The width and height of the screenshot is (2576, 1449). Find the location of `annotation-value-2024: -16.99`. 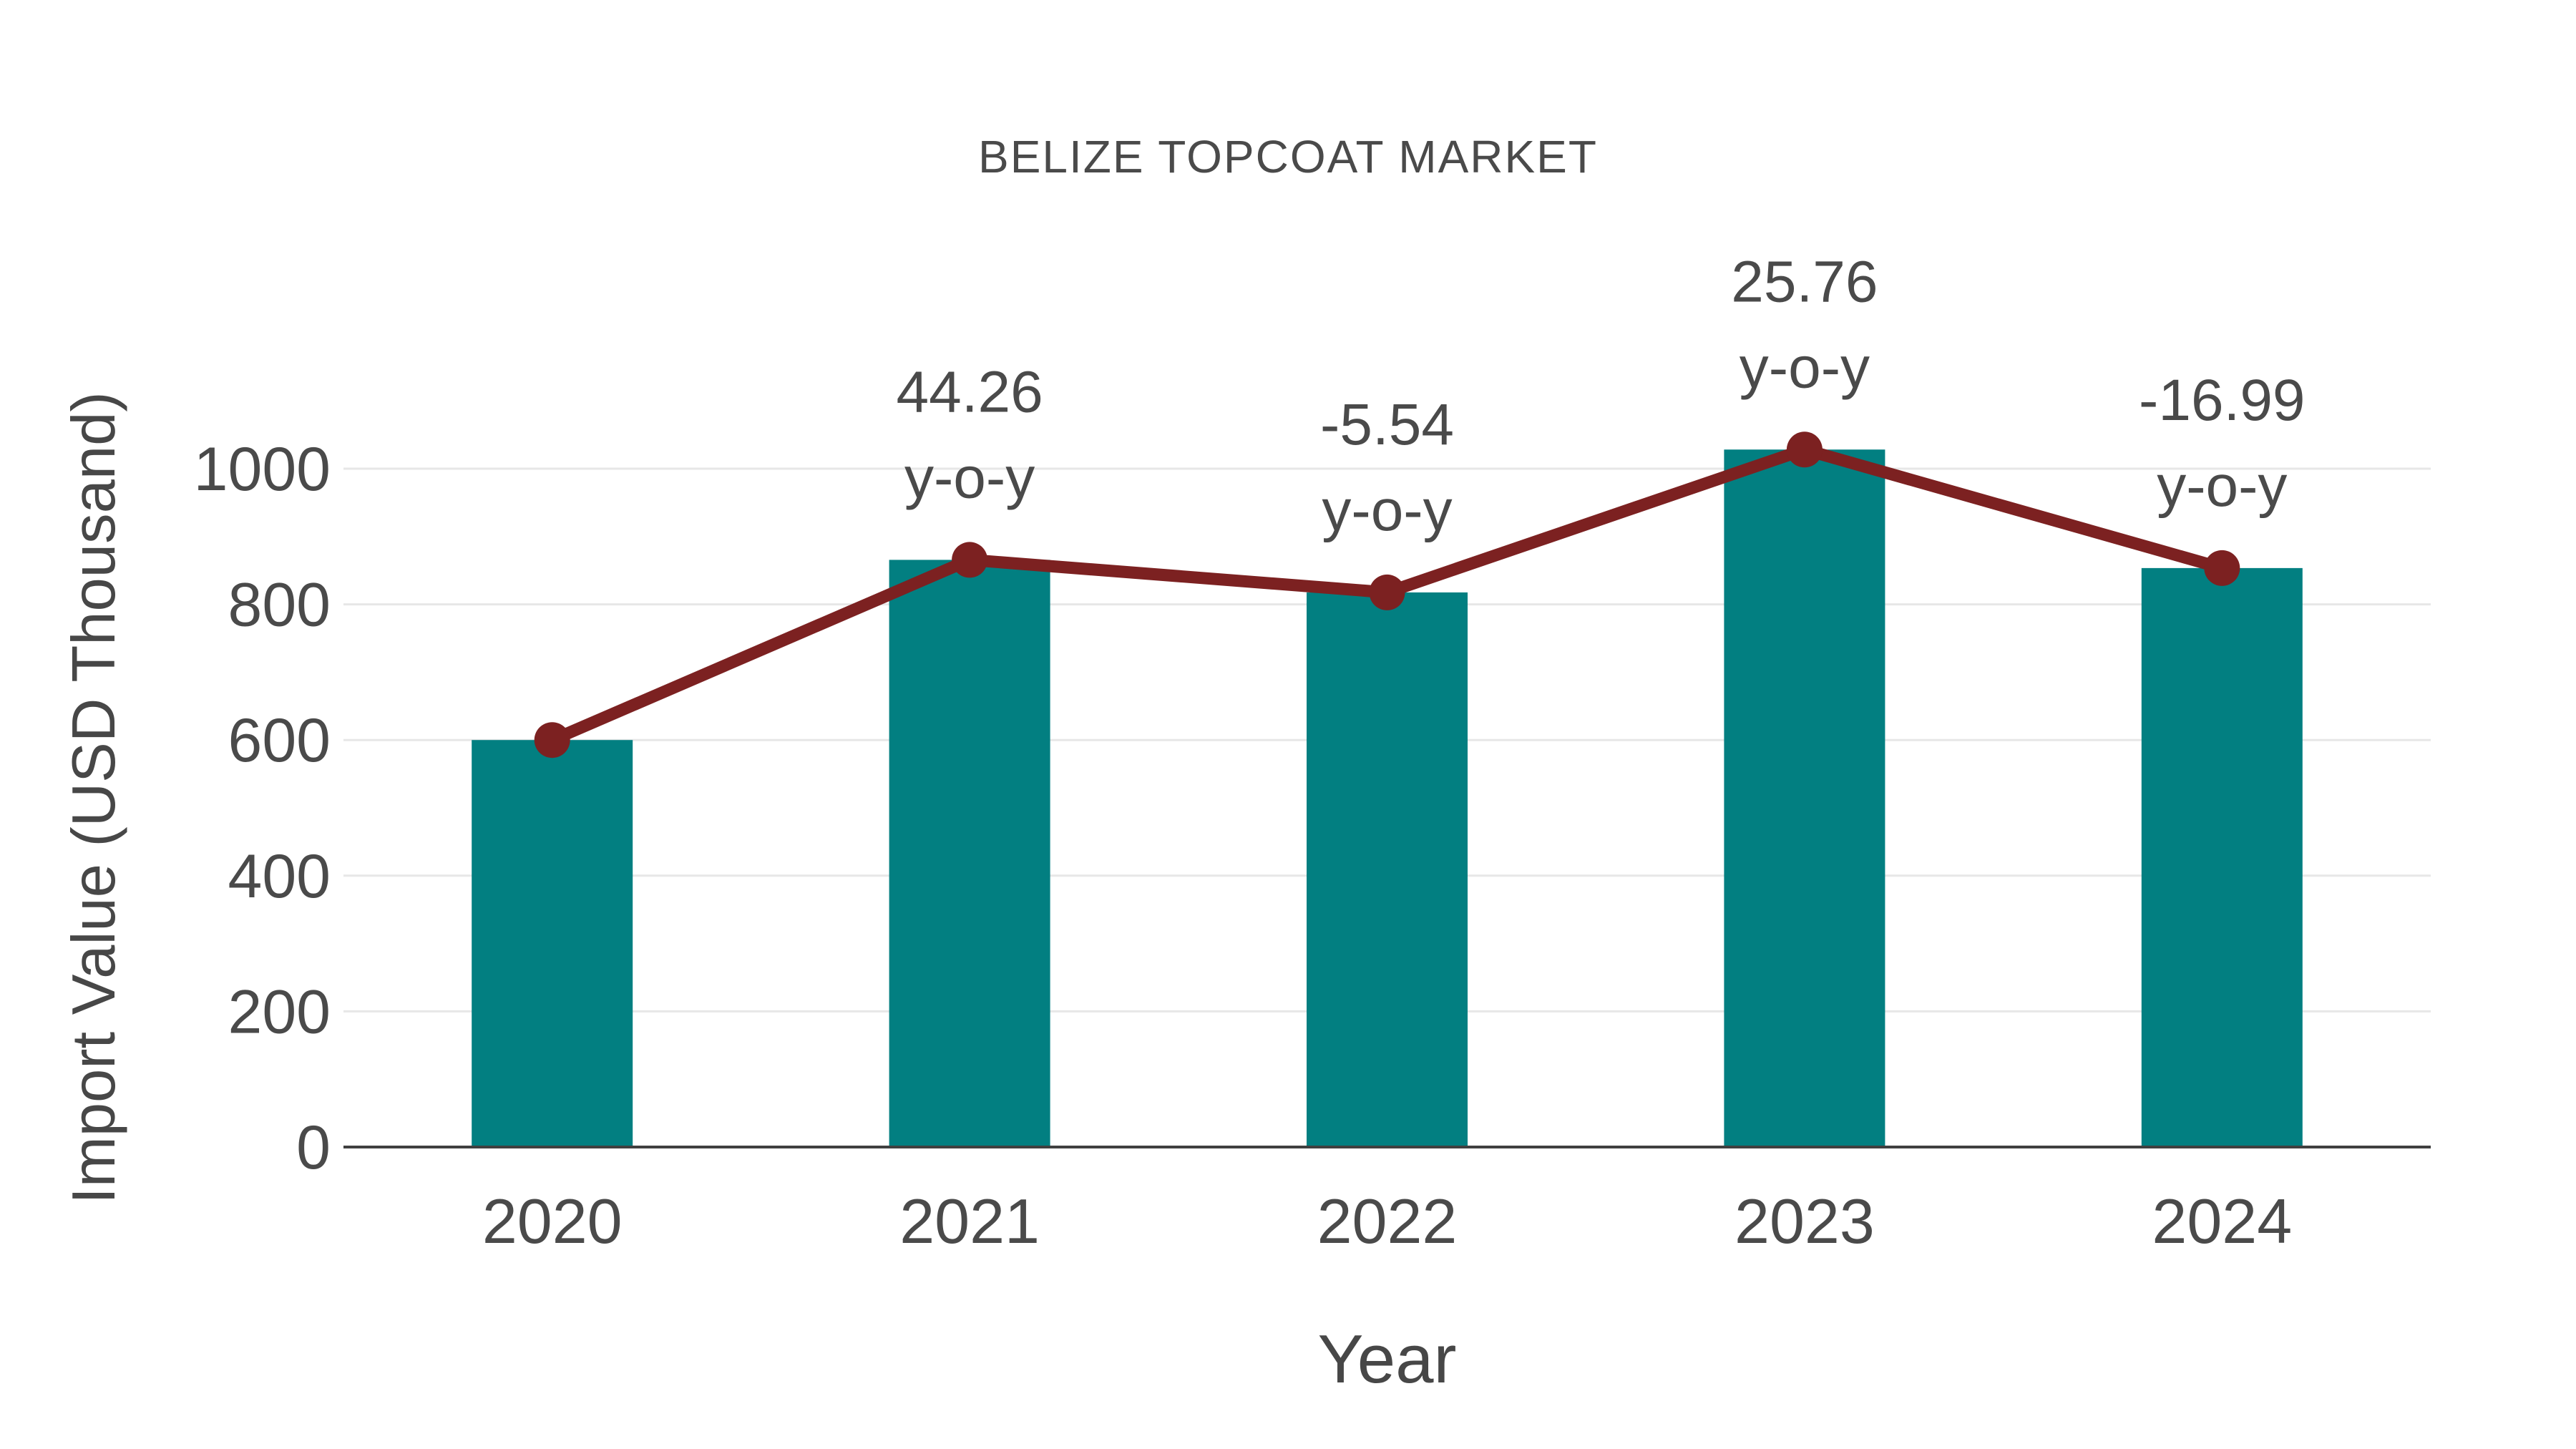

annotation-value-2024: -16.99 is located at coordinates (2222, 400).